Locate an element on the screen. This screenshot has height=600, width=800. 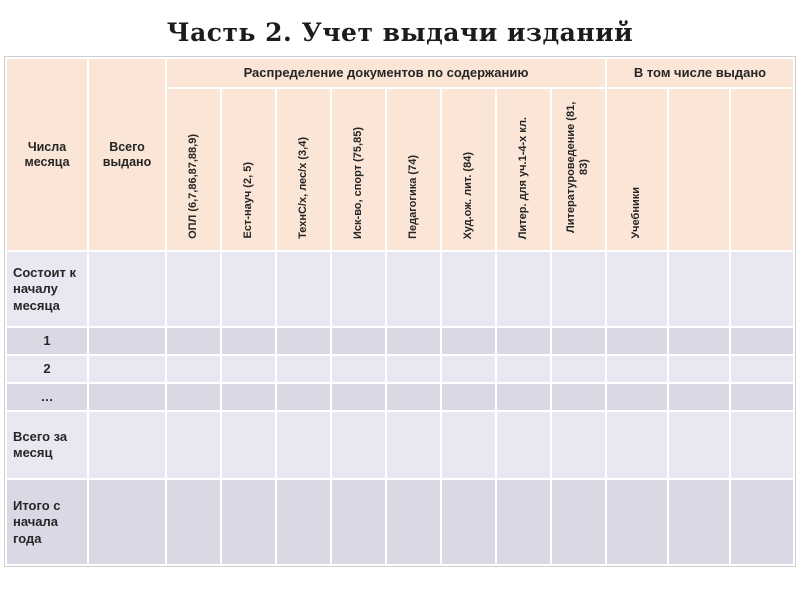
column-header-label: Ест-науч (2, 5) is located at coordinates (247, 200).